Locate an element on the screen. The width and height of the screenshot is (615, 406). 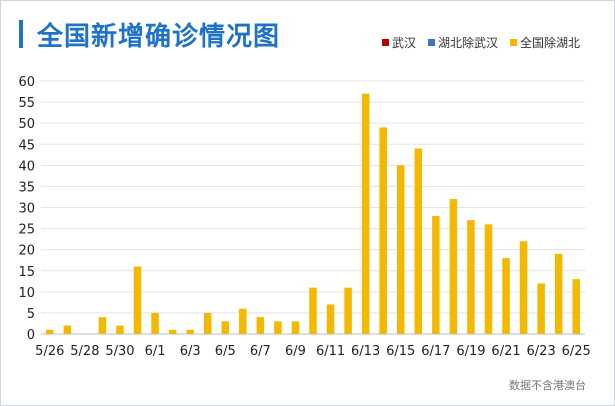
y-tick-label: 50 is located at coordinates (26, 124).